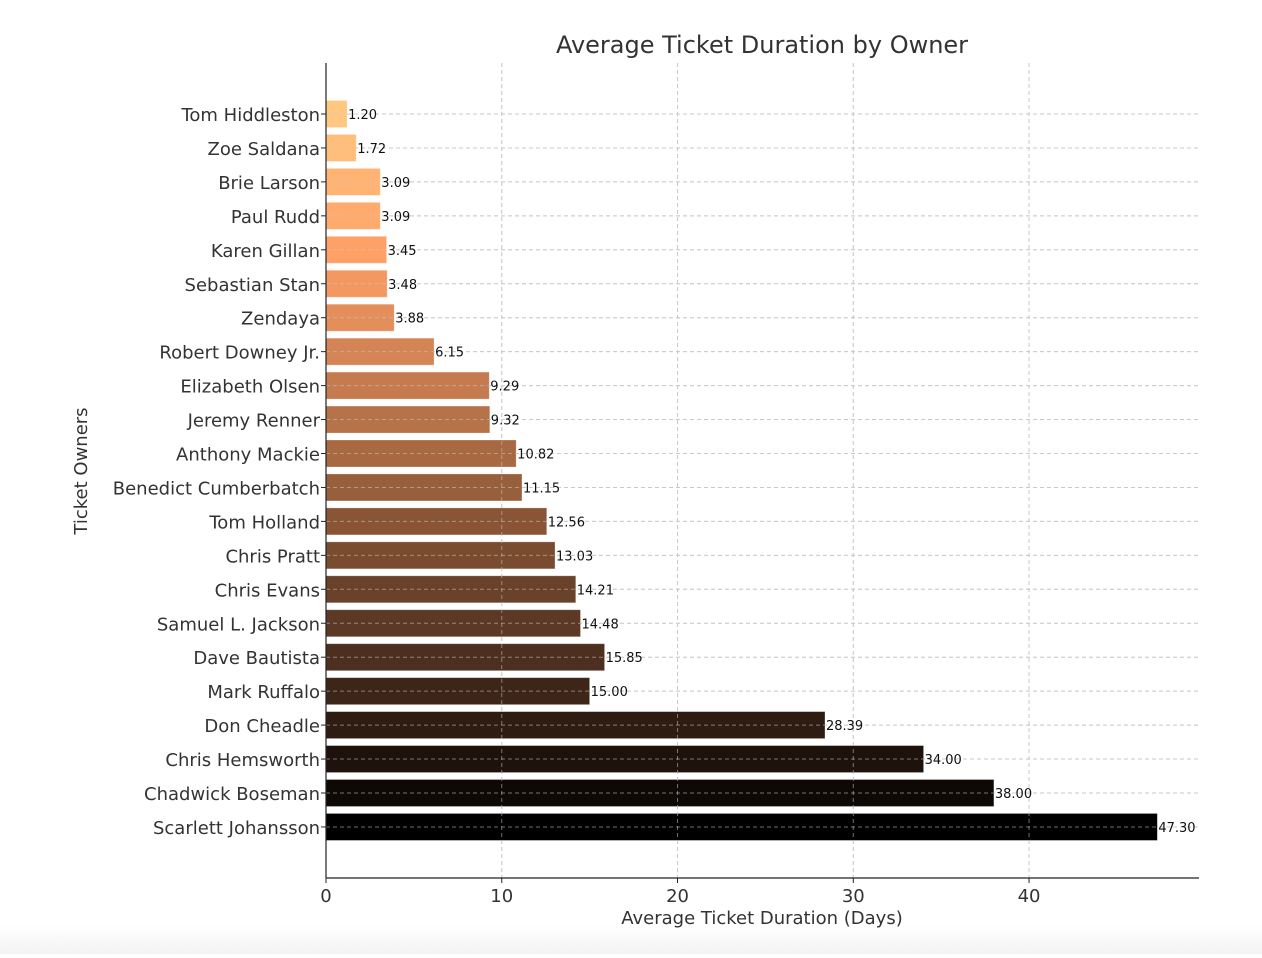 This screenshot has width=1262, height=958. I want to click on value-label: 3.88, so click(409, 319).